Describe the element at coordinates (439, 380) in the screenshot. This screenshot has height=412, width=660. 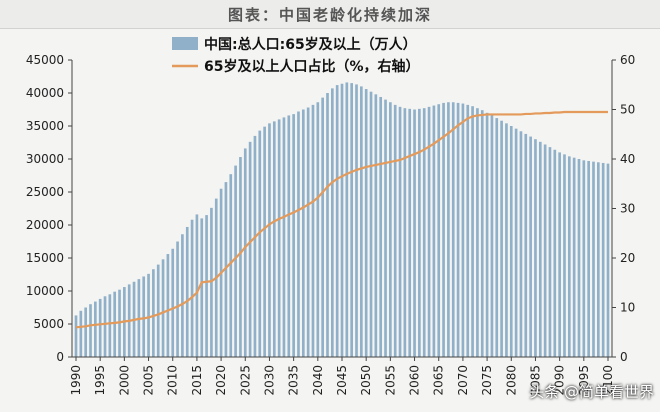
I see `x-tick-label: 2065` at that location.